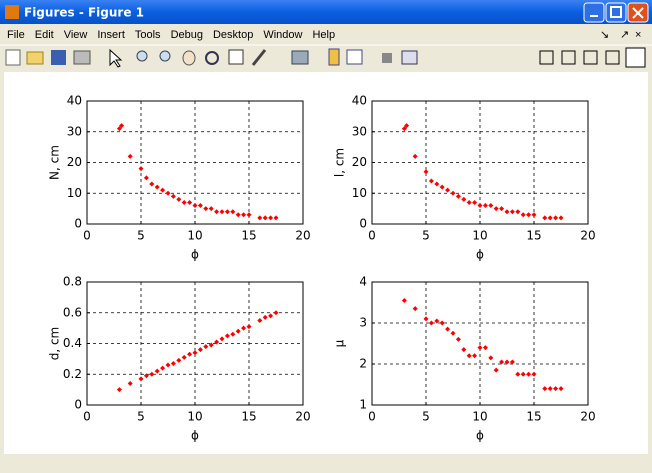 The width and height of the screenshot is (652, 473). Describe the element at coordinates (13, 57) in the screenshot. I see `new-icon` at that location.